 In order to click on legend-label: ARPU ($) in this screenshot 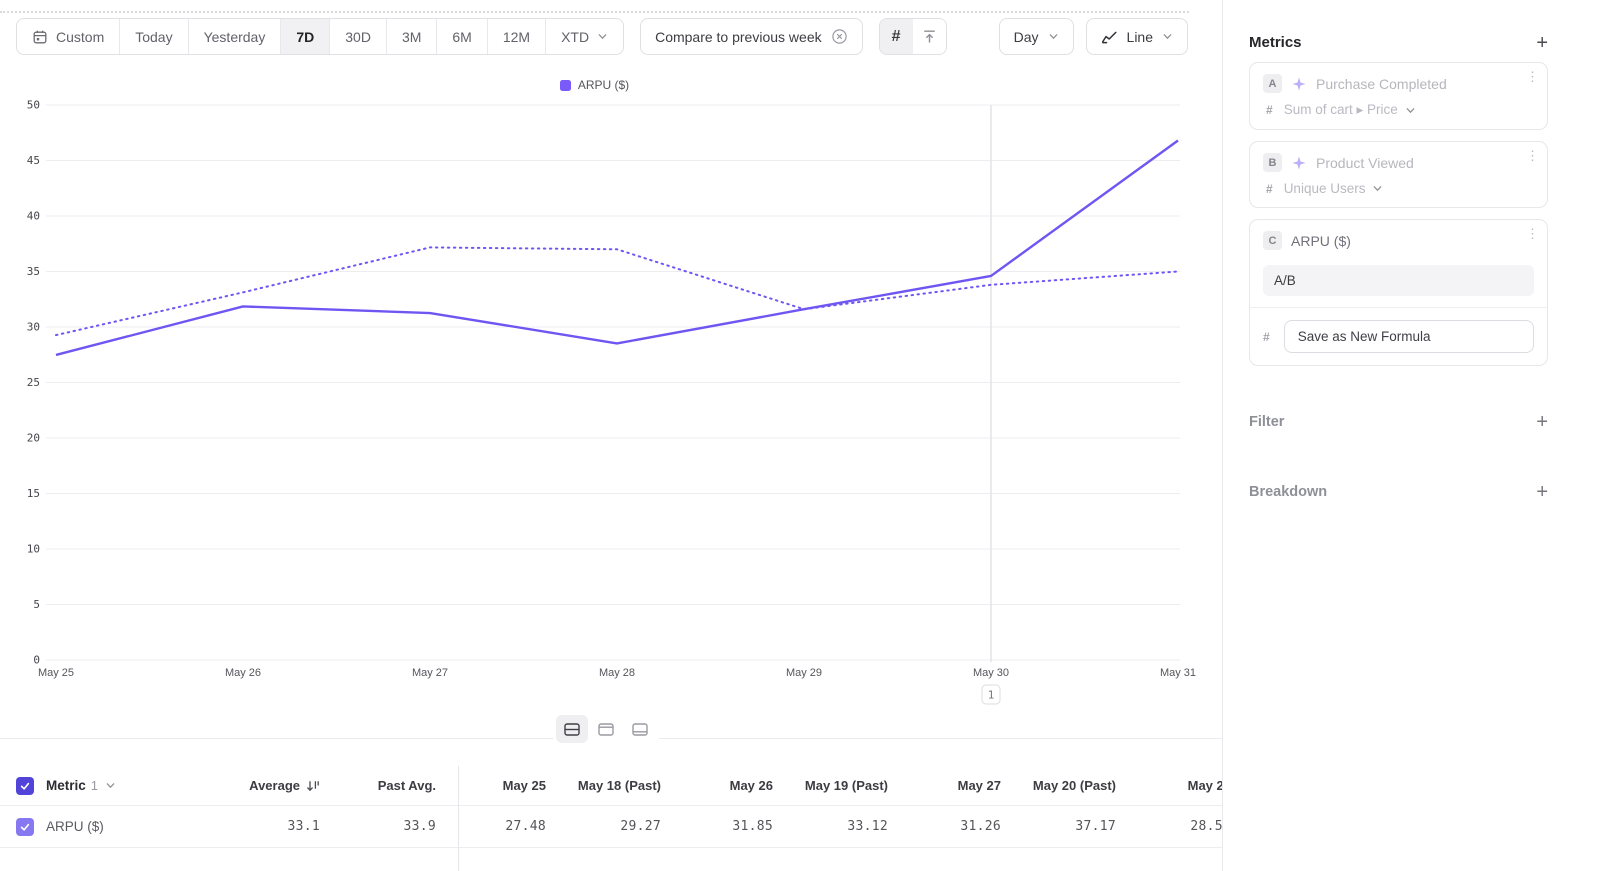, I will do `click(603, 85)`.